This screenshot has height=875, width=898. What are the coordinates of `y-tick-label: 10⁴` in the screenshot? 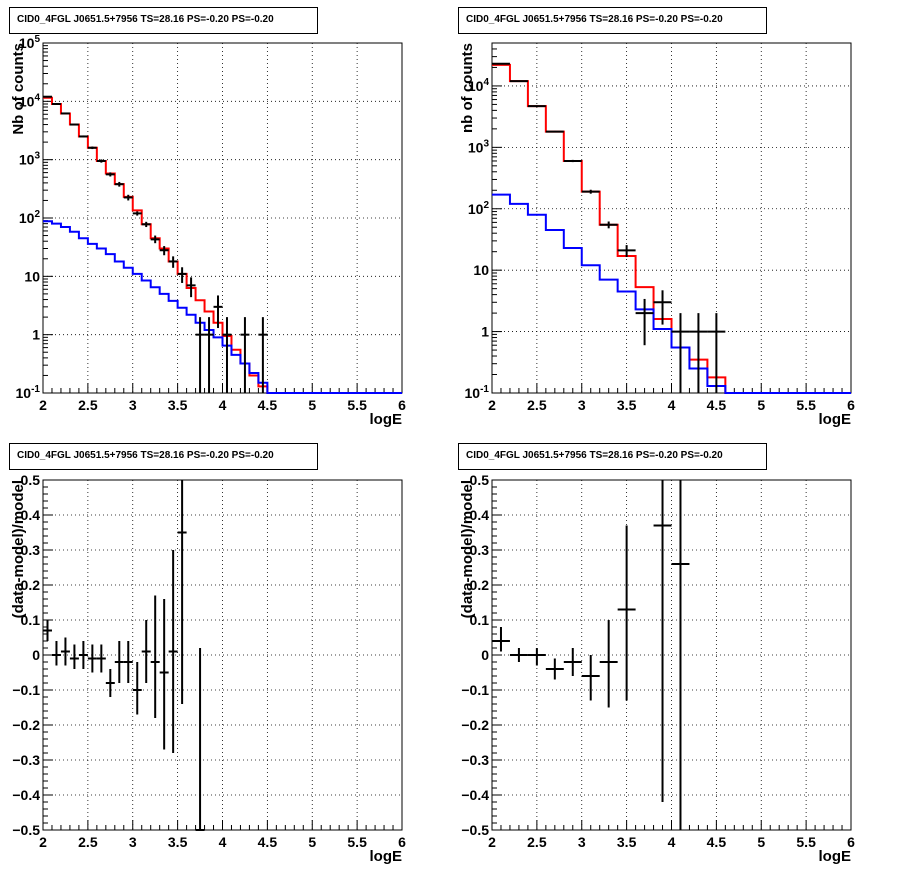 It's located at (479, 85).